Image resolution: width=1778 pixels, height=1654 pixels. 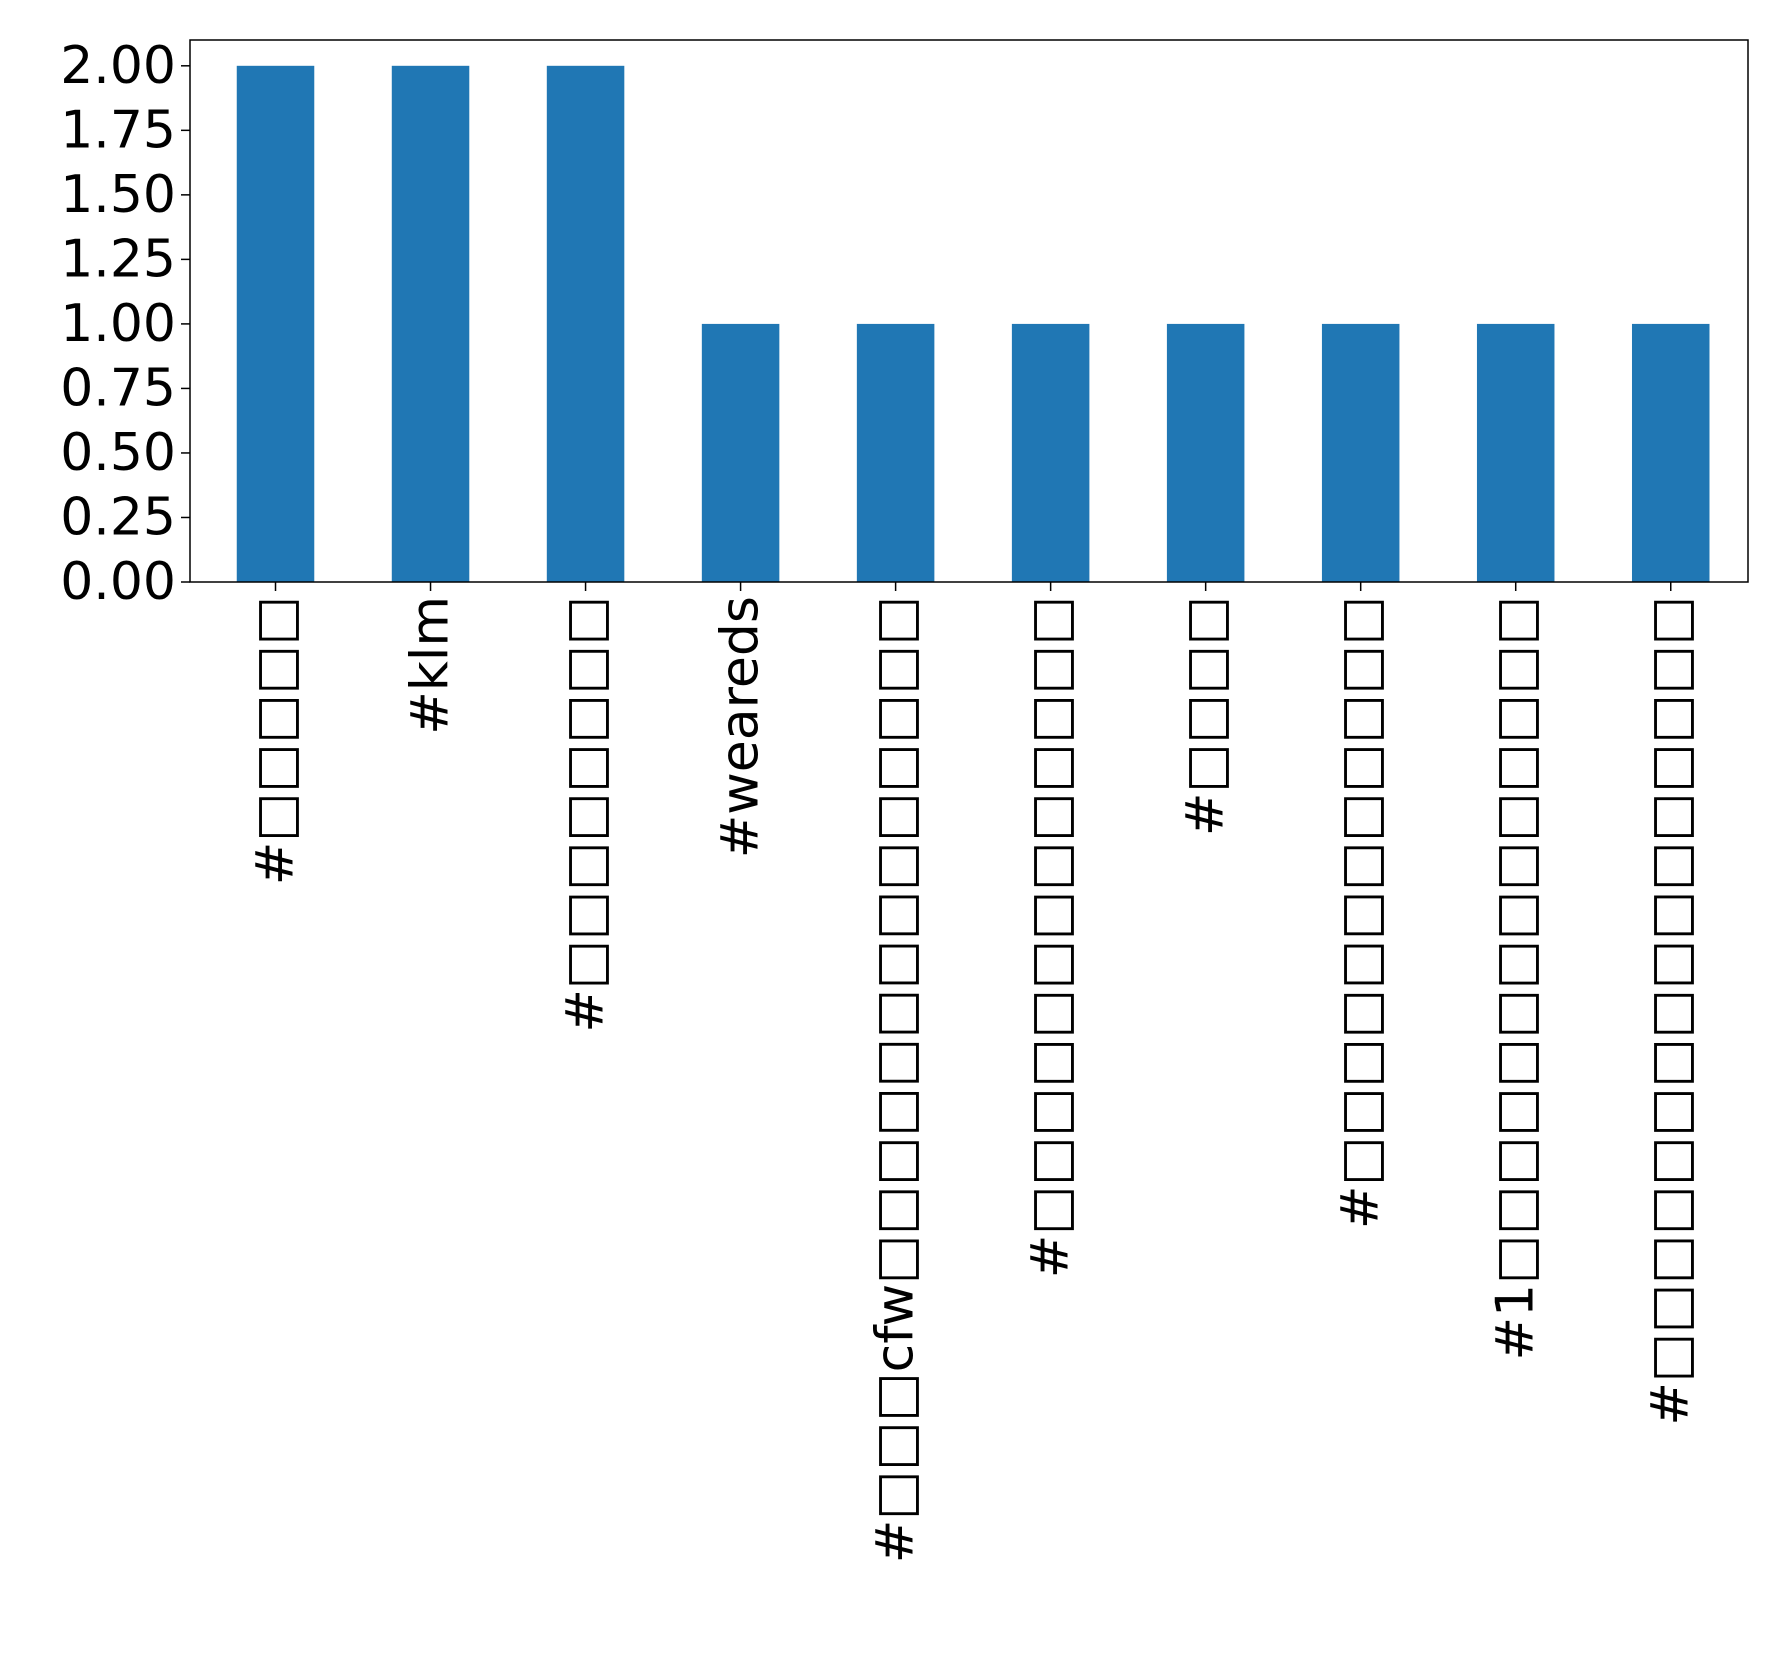 What do you see at coordinates (1671, 1011) in the screenshot?
I see `x-tick-label: #□□□□□□□□□□□□□□□□` at bounding box center [1671, 1011].